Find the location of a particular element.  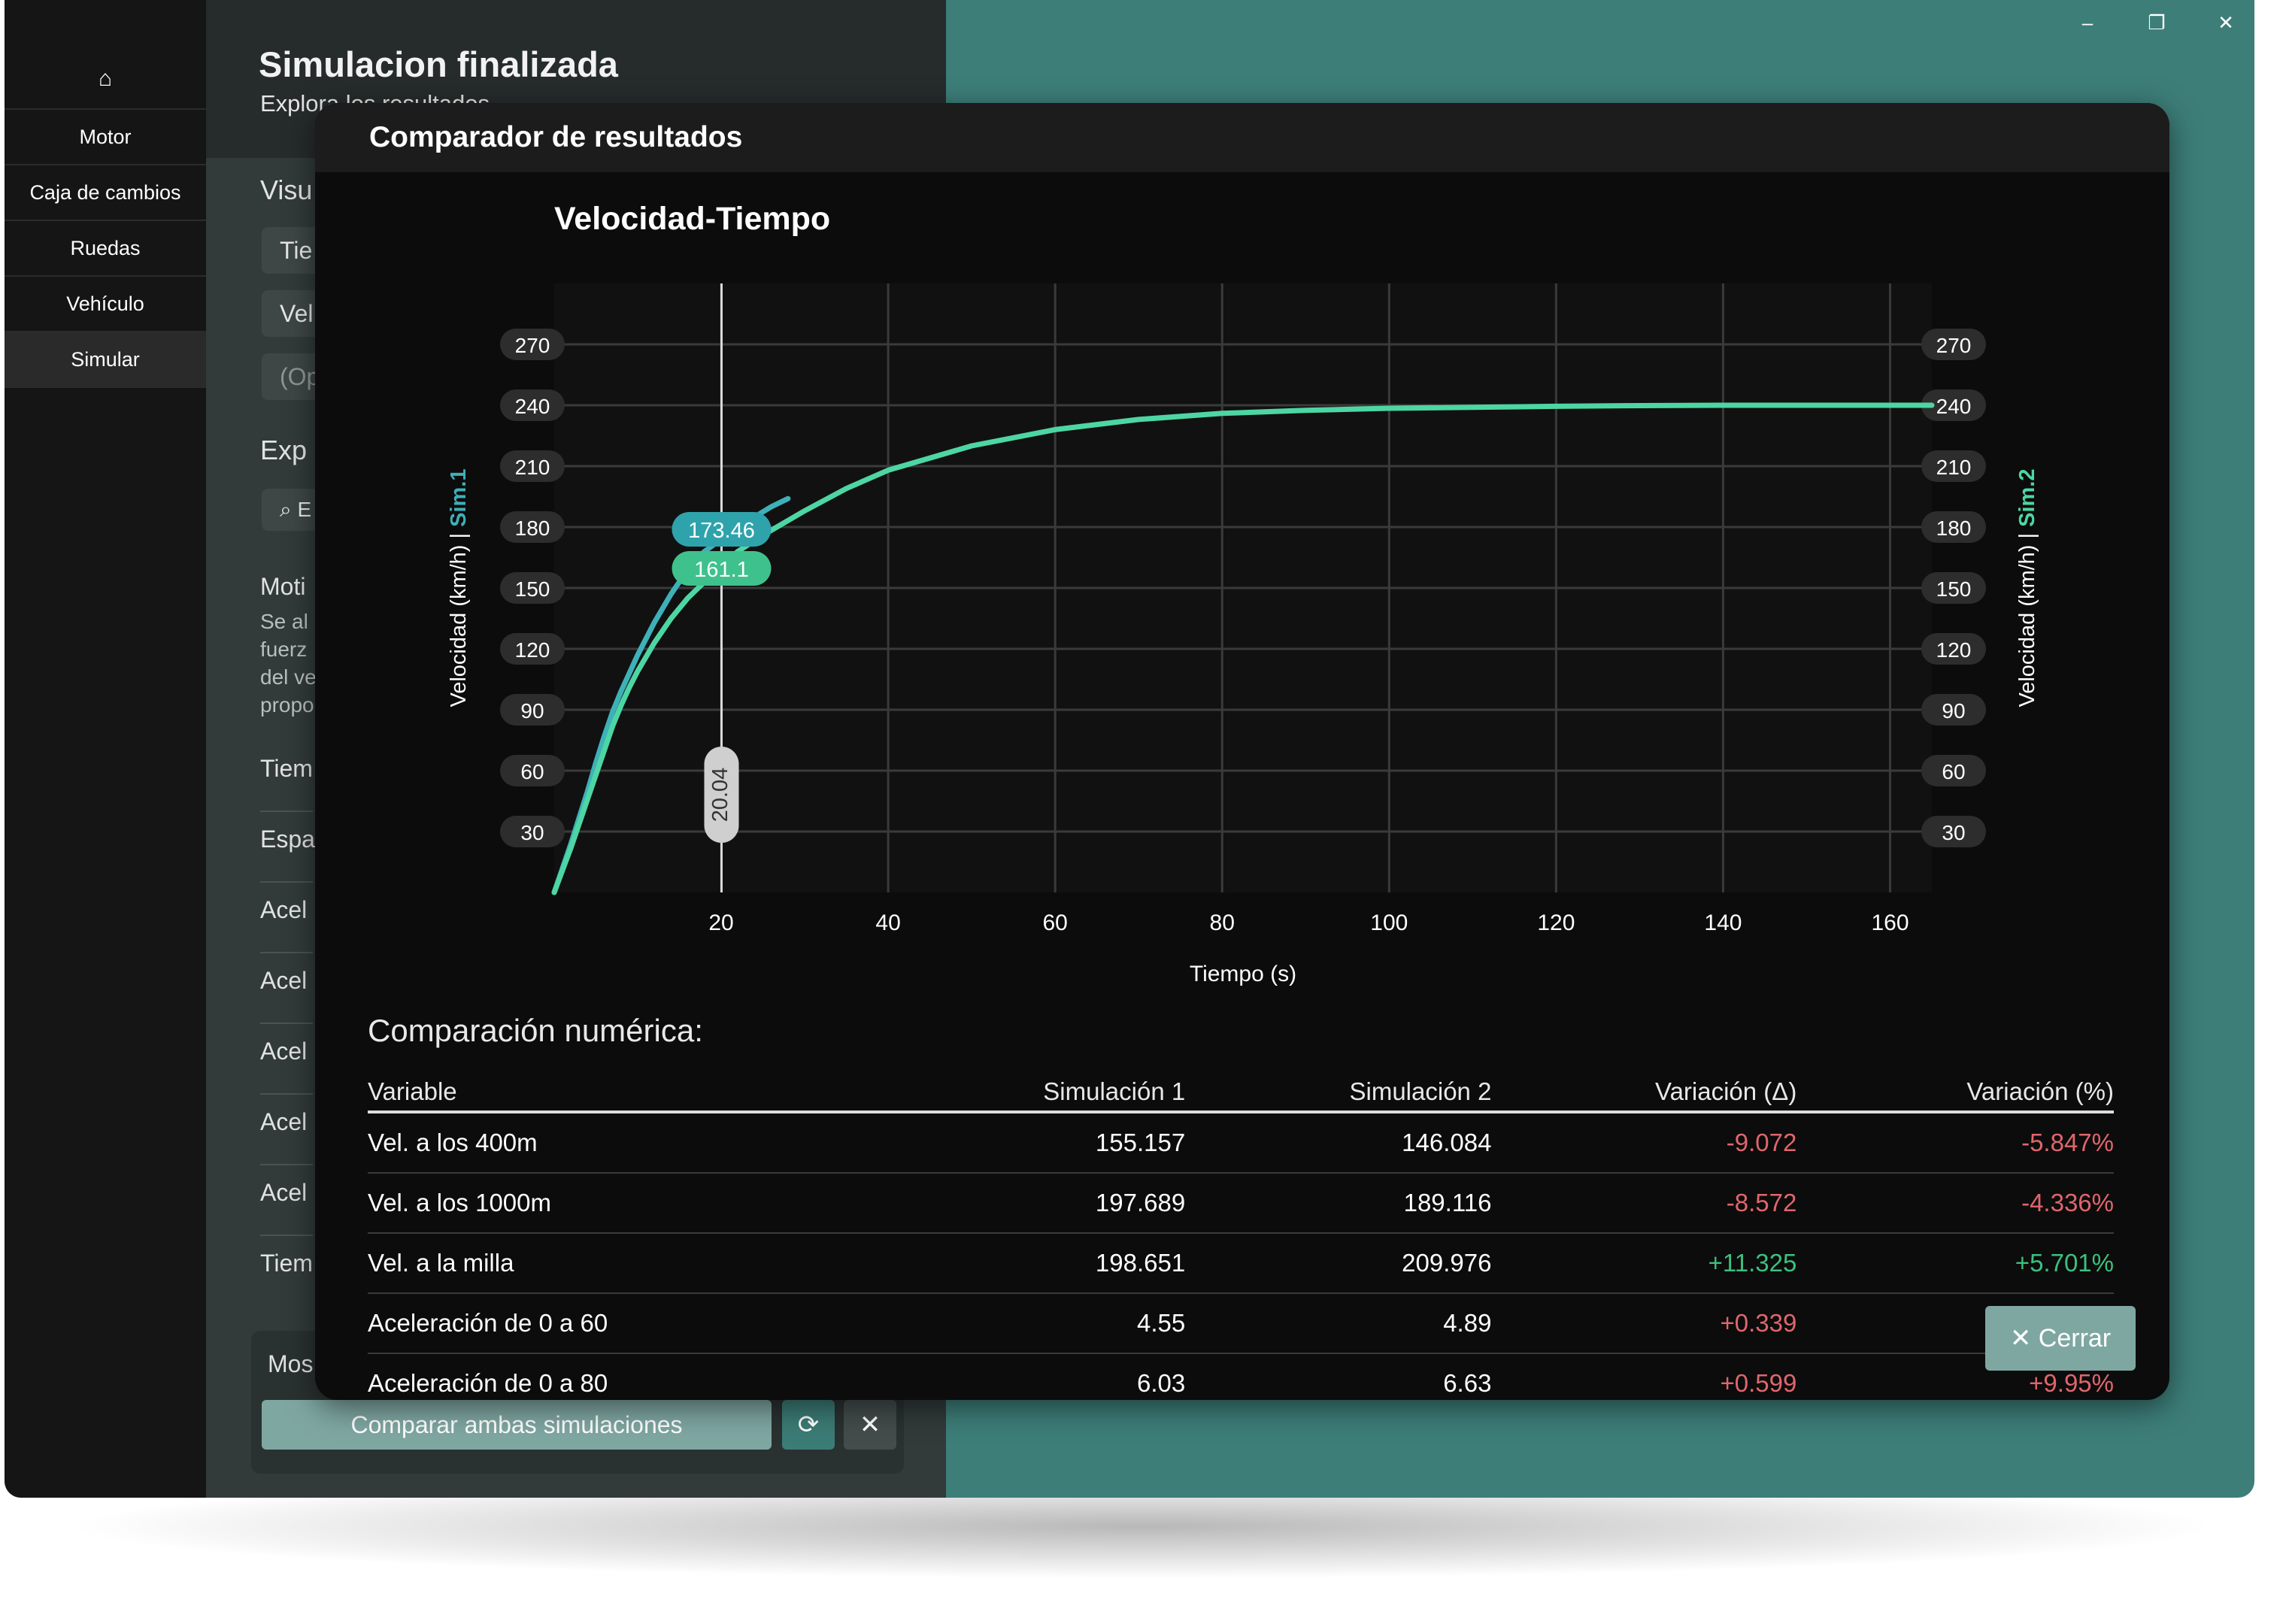

table-cell: Vel. a los 1000m is located at coordinates (623, 1203).